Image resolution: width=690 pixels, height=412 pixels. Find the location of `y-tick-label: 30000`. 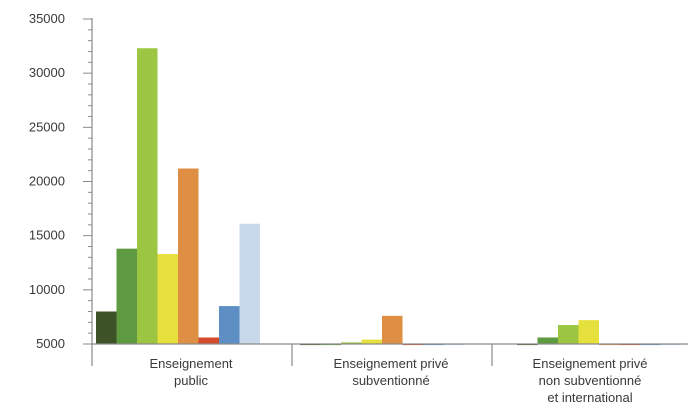

y-tick-label: 30000 is located at coordinates (47, 72).